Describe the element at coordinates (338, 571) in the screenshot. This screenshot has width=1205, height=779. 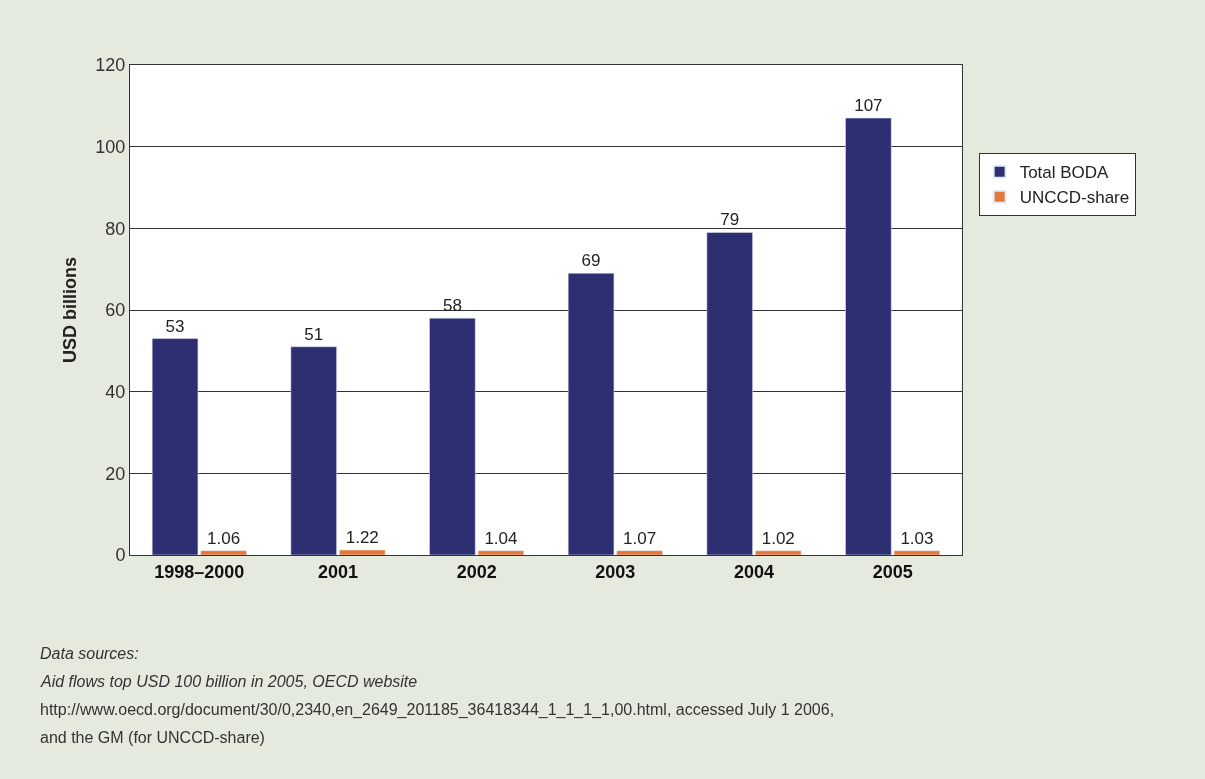
I see `x-tick-label: 2001` at that location.